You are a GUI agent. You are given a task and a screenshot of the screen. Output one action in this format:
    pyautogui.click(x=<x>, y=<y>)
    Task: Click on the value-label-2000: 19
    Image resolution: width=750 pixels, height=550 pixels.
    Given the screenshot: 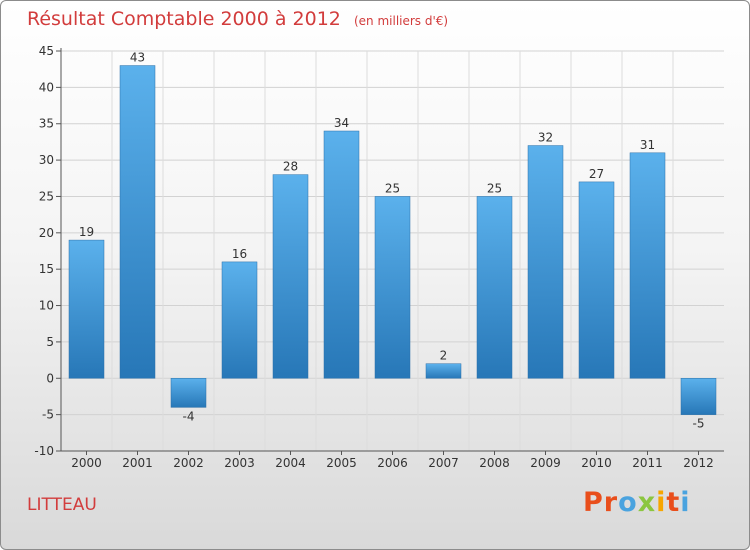 What is the action you would take?
    pyautogui.click(x=86, y=232)
    